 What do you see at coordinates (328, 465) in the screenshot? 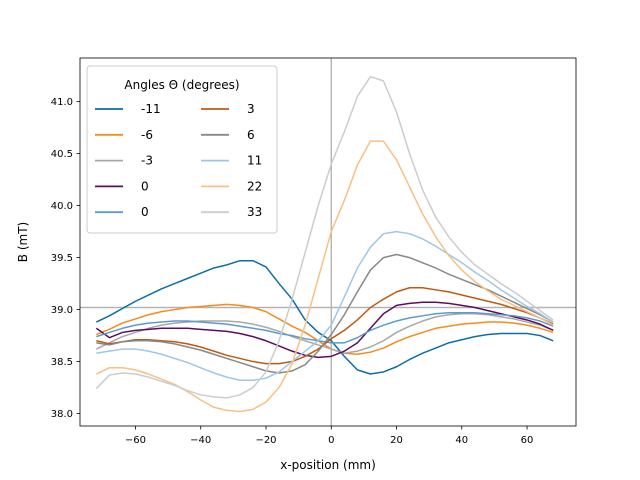
I see `x-axis-label: x-position (mm)` at bounding box center [328, 465].